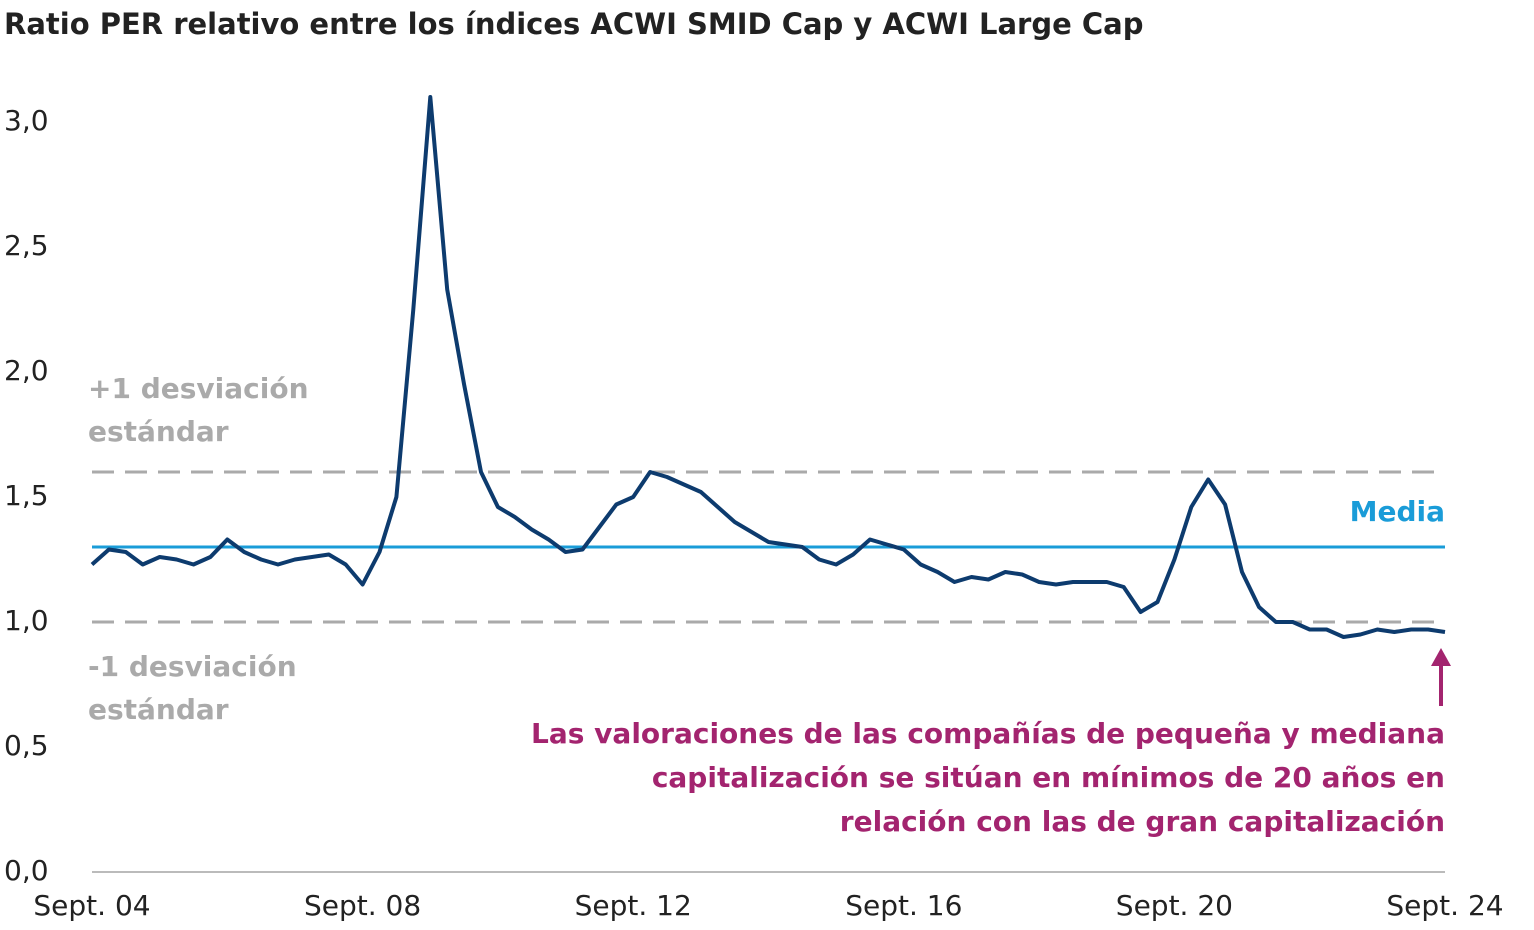 The image size is (1534, 930). I want to click on reference-label: -1 desviación, so click(192, 666).